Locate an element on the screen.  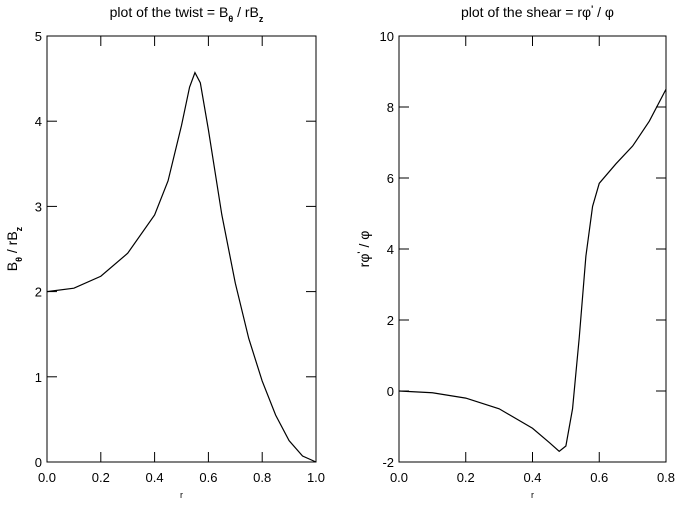
y-label-part: θ is located at coordinates (19, 259).